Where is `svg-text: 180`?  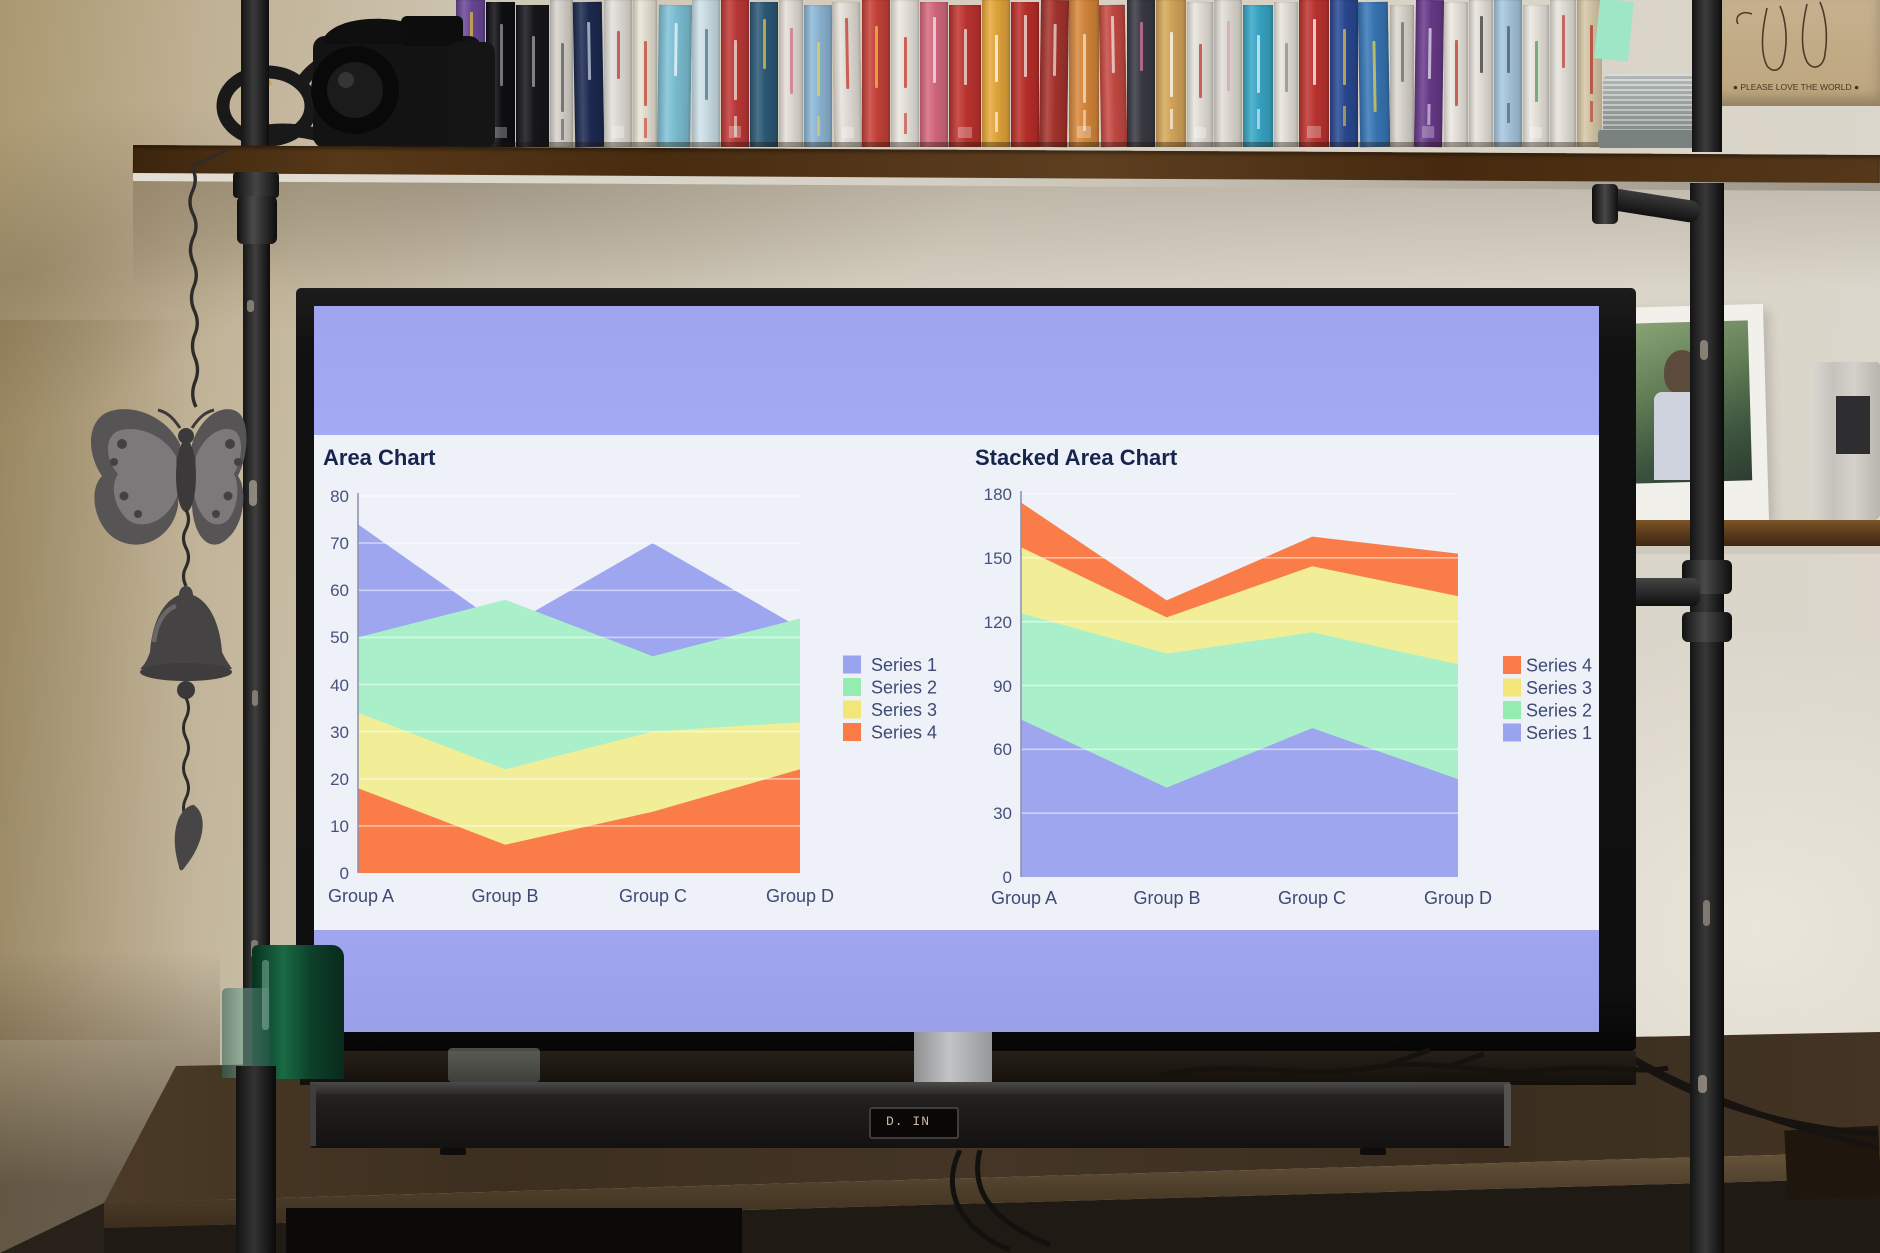 svg-text: 180 is located at coordinates (998, 494).